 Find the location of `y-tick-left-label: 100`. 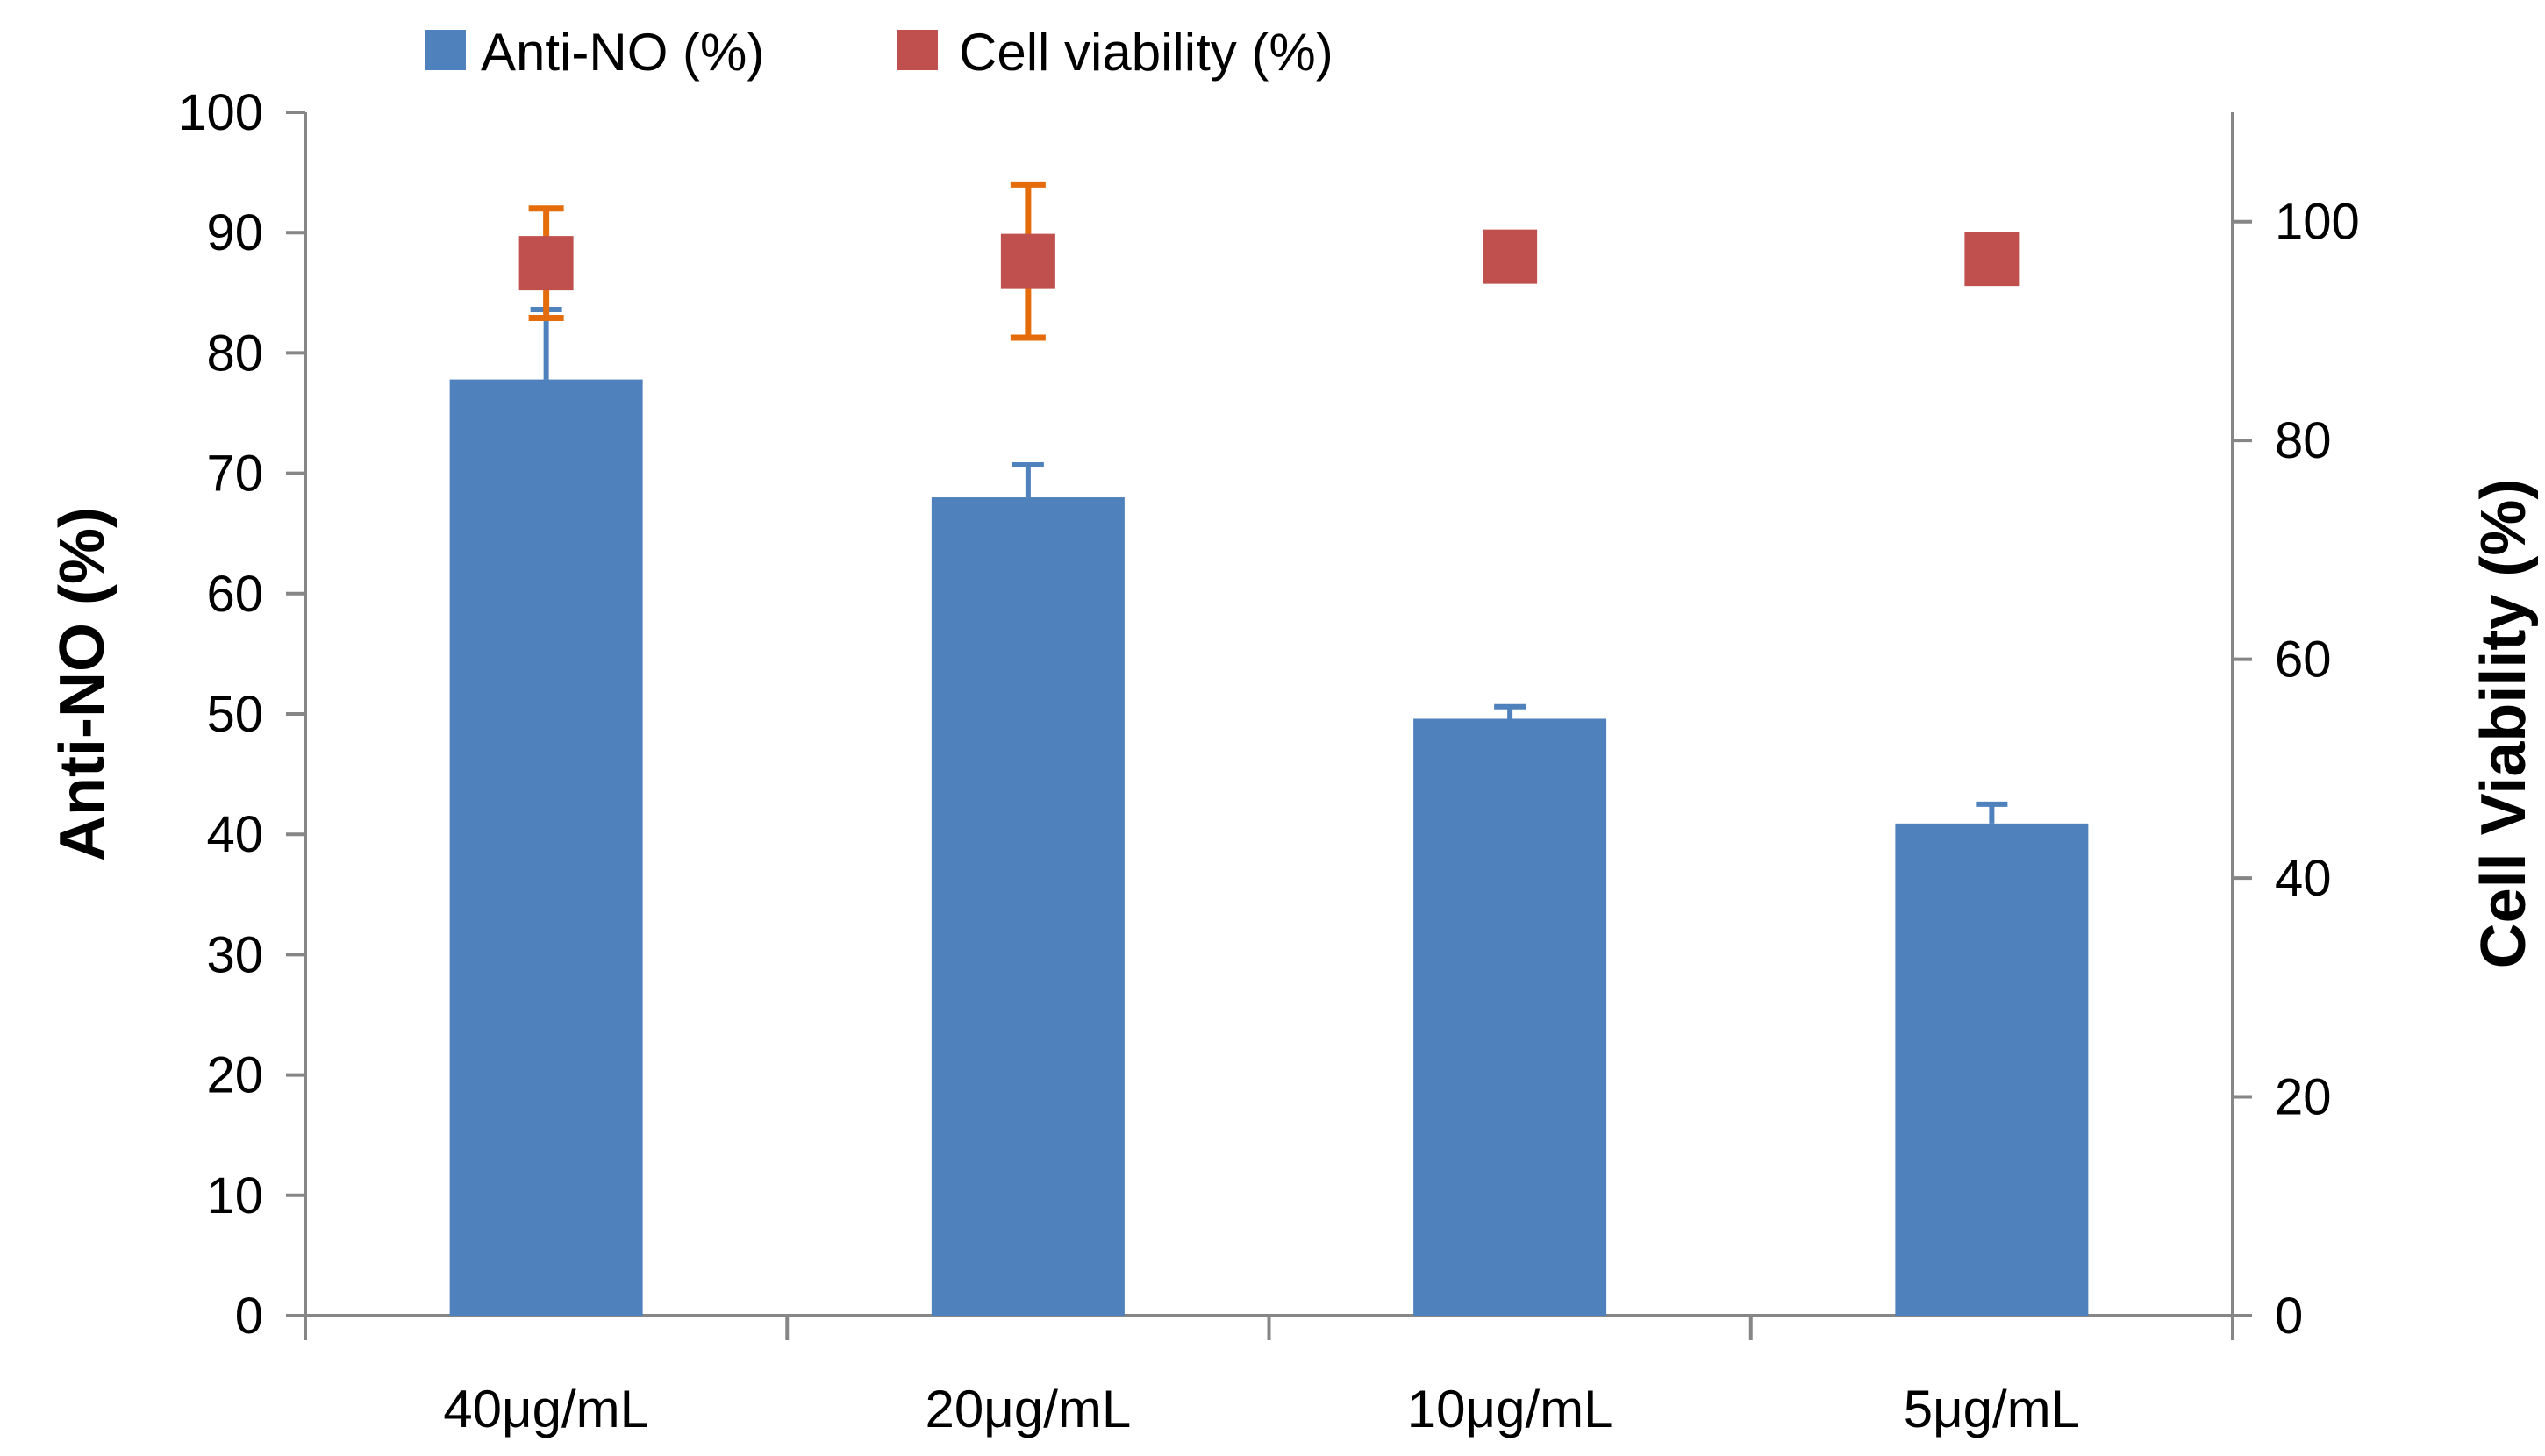

y-tick-left-label: 100 is located at coordinates (220, 112).